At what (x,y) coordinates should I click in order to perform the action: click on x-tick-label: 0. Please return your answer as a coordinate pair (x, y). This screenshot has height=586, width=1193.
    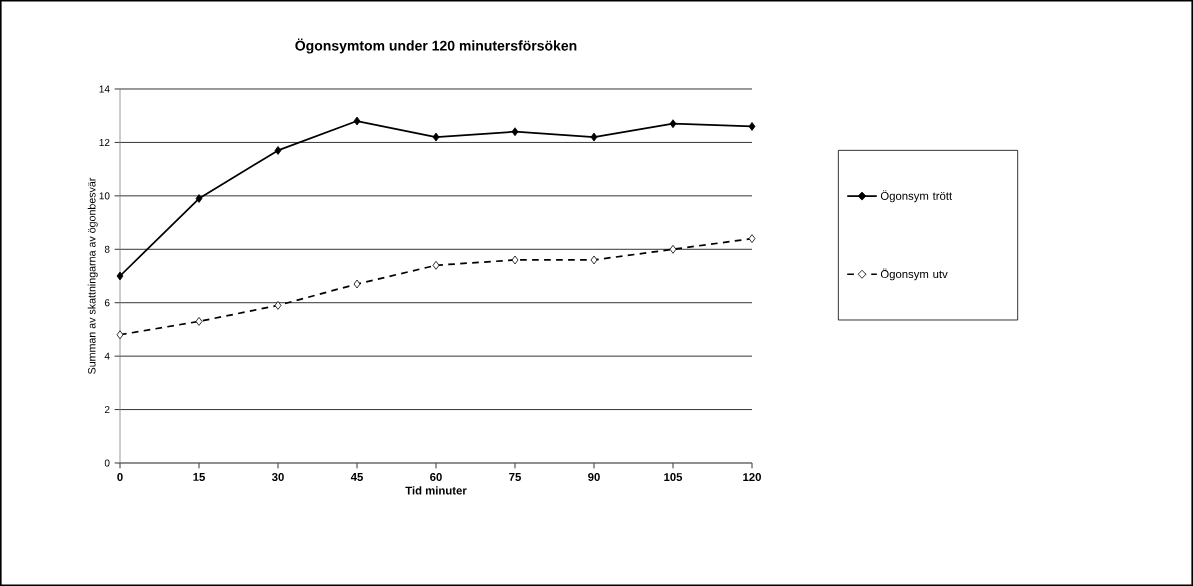
    Looking at the image, I should click on (120, 477).